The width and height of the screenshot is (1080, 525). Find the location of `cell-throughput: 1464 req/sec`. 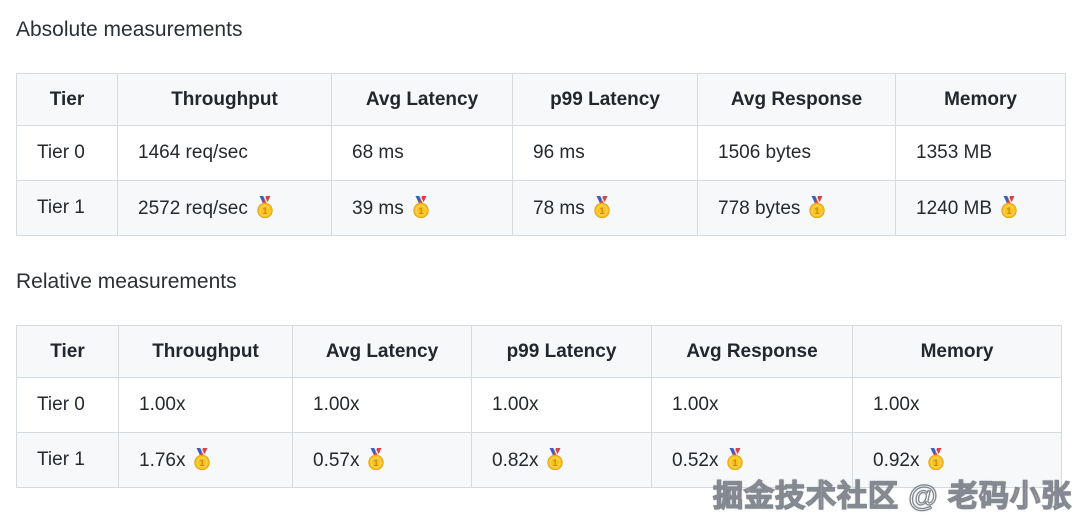

cell-throughput: 1464 req/sec is located at coordinates (224, 153).